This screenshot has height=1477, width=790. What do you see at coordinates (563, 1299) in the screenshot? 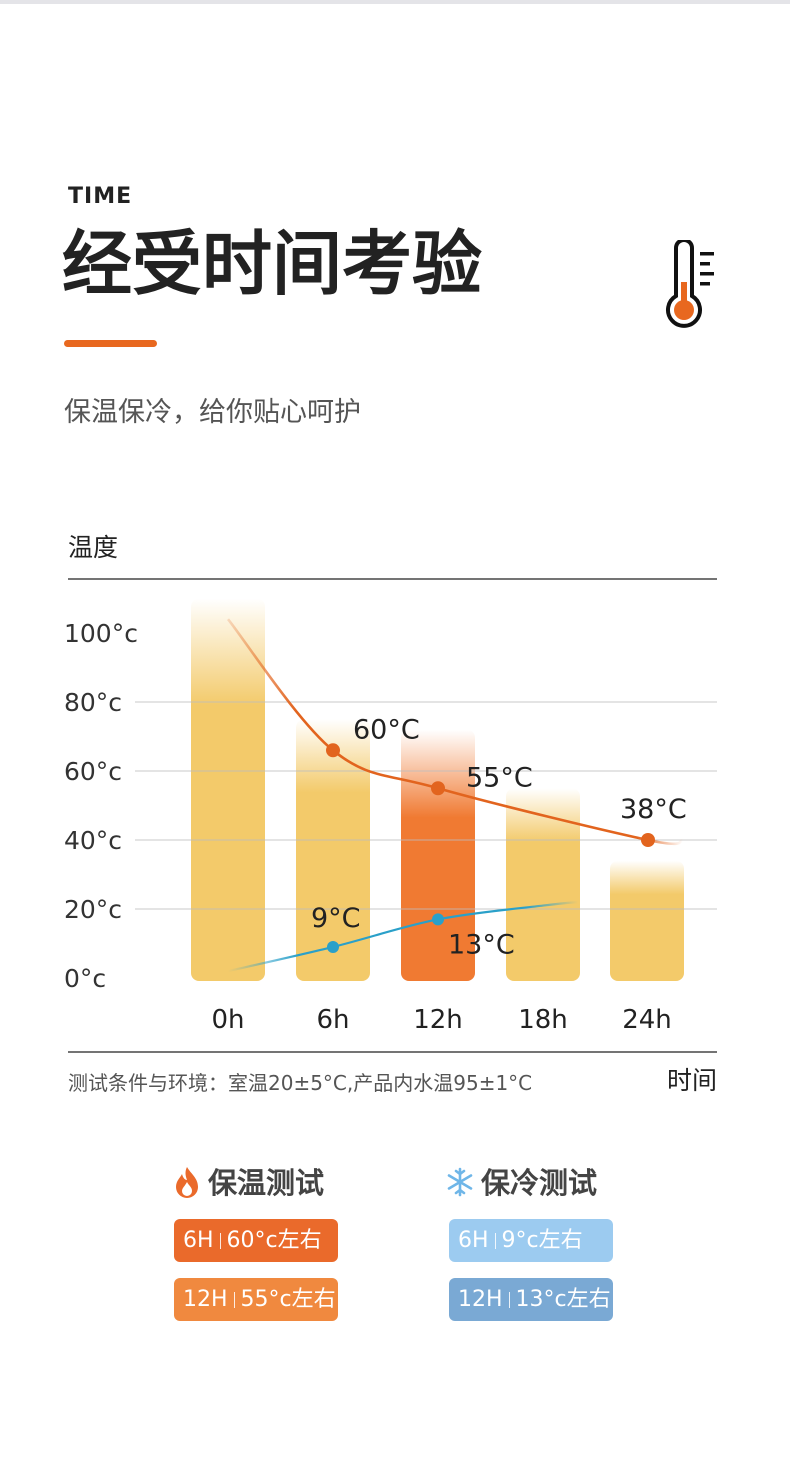
I see `cold-result-12h-value: 13°c左右` at bounding box center [563, 1299].